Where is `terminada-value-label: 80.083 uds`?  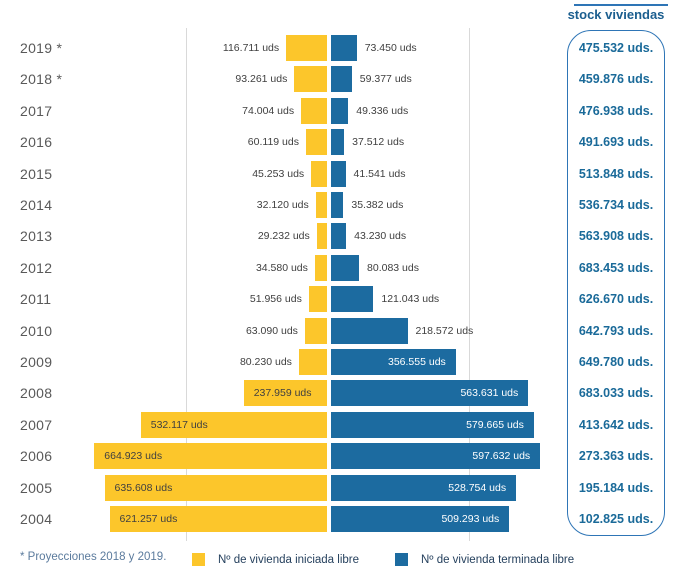
terminada-value-label: 80.083 uds is located at coordinates (393, 267).